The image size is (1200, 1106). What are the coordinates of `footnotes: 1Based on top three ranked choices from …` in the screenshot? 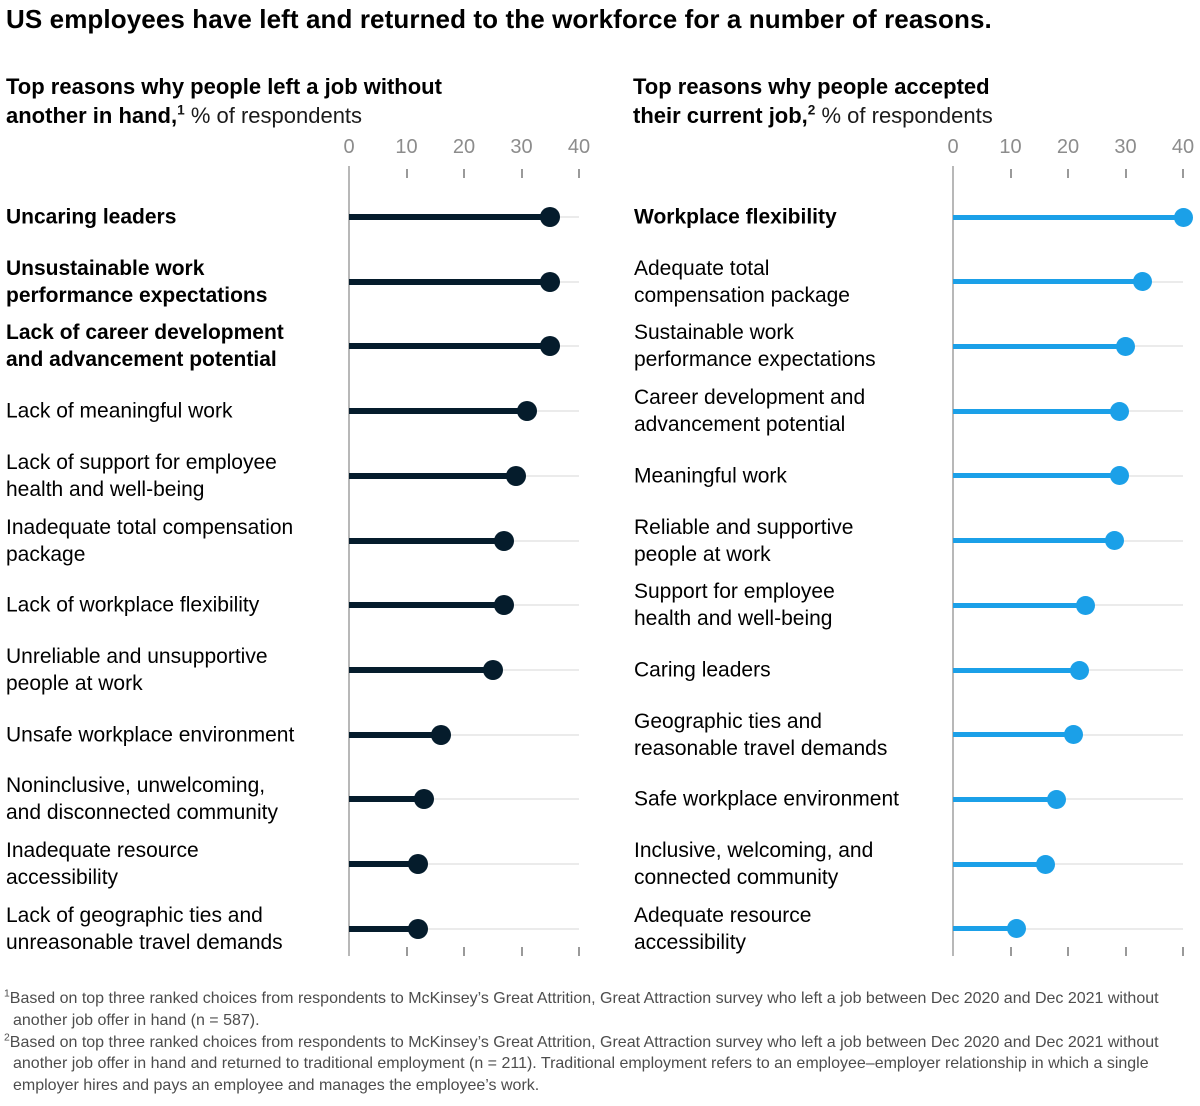 It's located at (601, 1042).